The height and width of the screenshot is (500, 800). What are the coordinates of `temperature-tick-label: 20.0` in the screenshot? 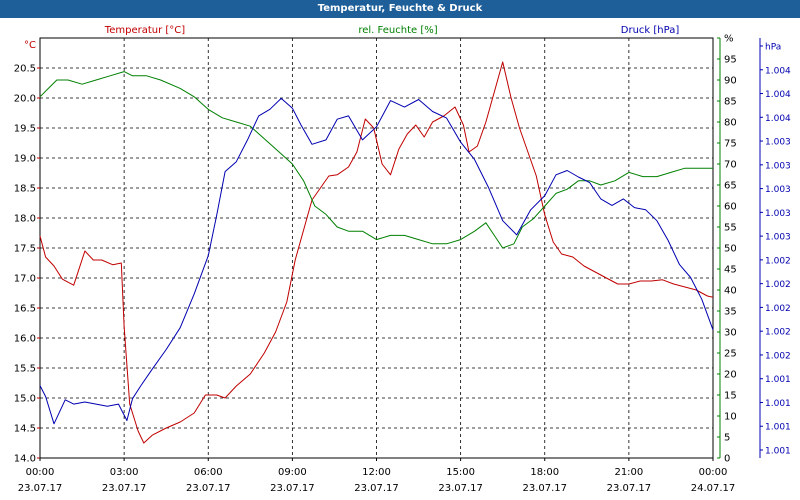 It's located at (25, 99).